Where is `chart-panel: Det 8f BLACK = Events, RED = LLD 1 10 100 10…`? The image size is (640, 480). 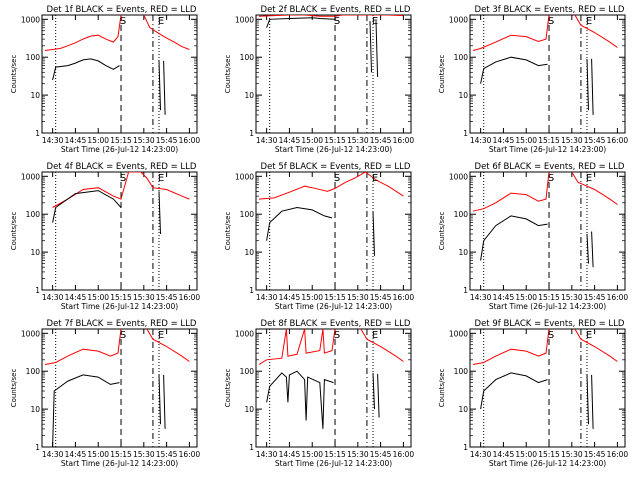
chart-panel: Det 8f BLACK = Events, RED = LLD 1 10 100 10… is located at coordinates (319, 393).